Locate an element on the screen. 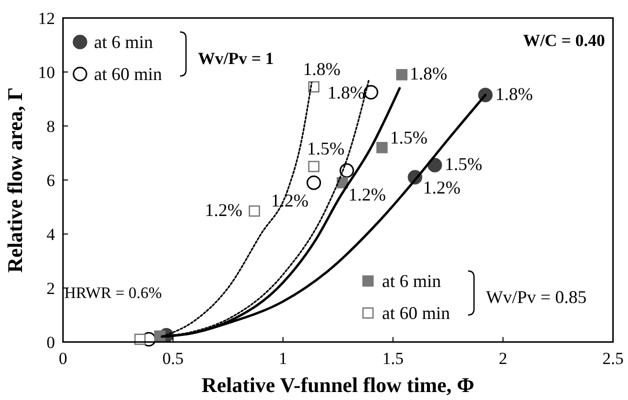  annotation: Wv/Pv = 1 is located at coordinates (236, 58).